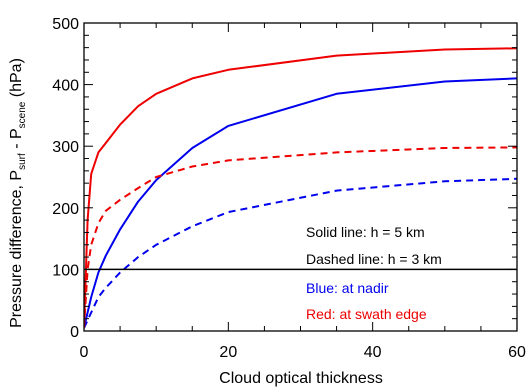  Describe the element at coordinates (74, 332) in the screenshot. I see `y-tick-label: 0` at that location.